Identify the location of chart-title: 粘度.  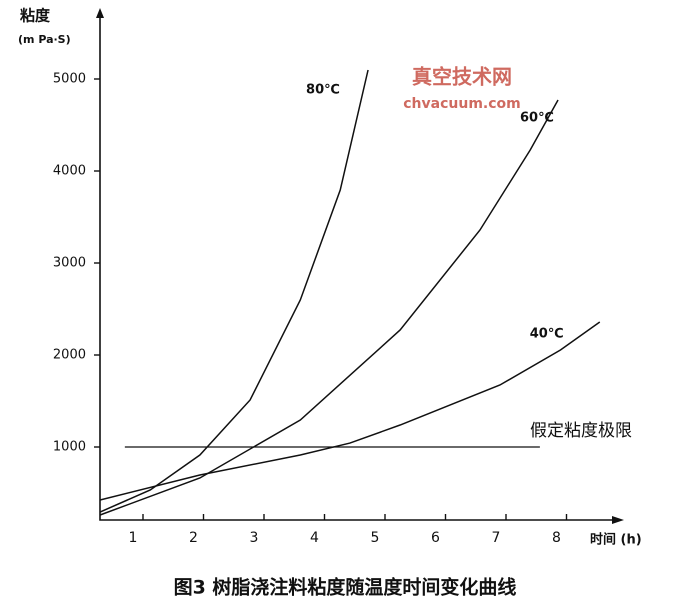
(35, 16).